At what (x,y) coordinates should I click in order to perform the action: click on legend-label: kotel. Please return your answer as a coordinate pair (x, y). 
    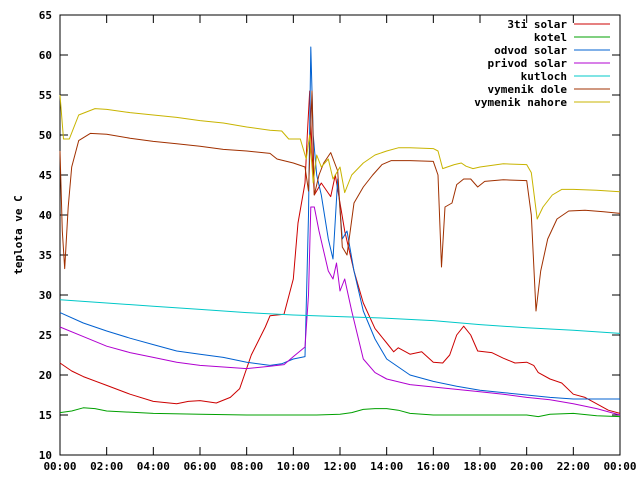
    Looking at the image, I should click on (550, 37).